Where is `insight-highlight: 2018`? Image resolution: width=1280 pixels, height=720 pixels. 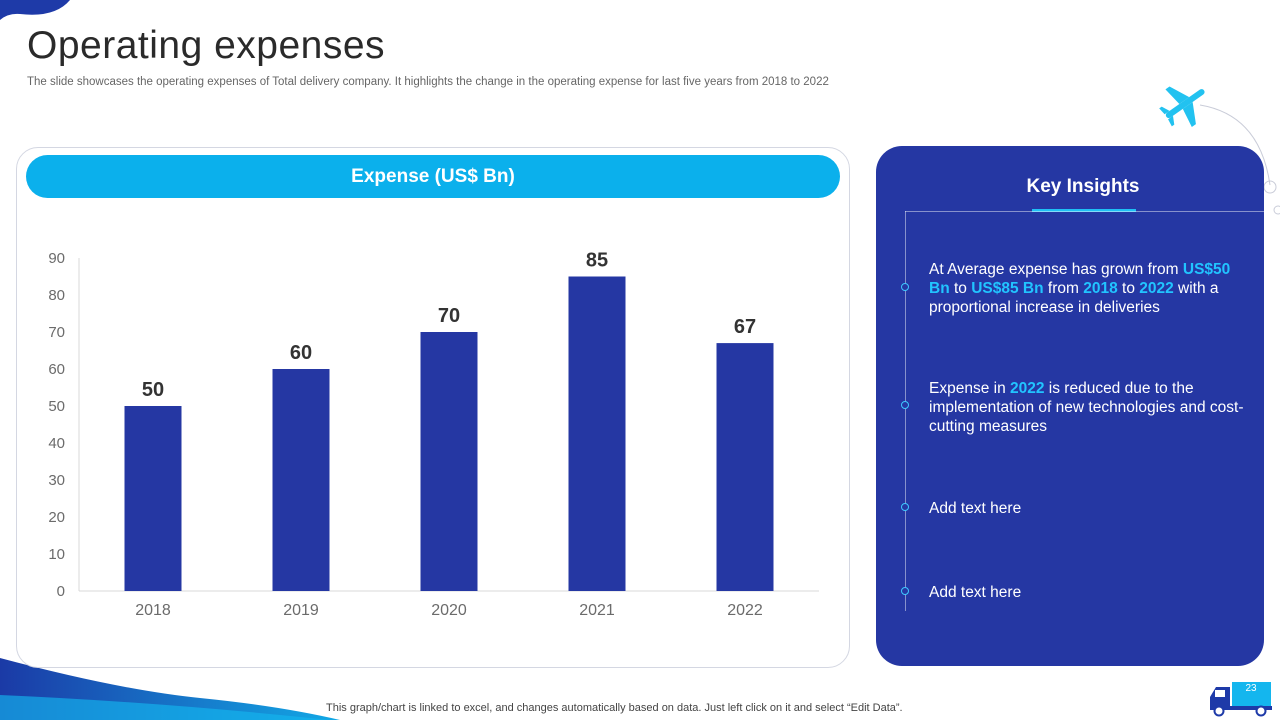
insight-highlight: 2018 is located at coordinates (1100, 288).